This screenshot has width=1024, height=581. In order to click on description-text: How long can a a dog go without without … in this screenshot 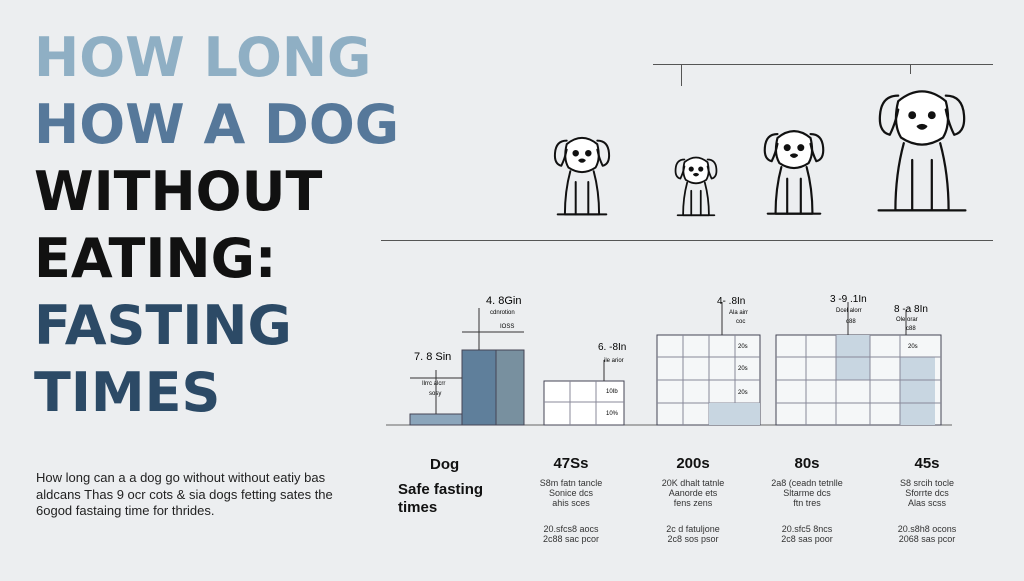, I will do `click(184, 494)`.